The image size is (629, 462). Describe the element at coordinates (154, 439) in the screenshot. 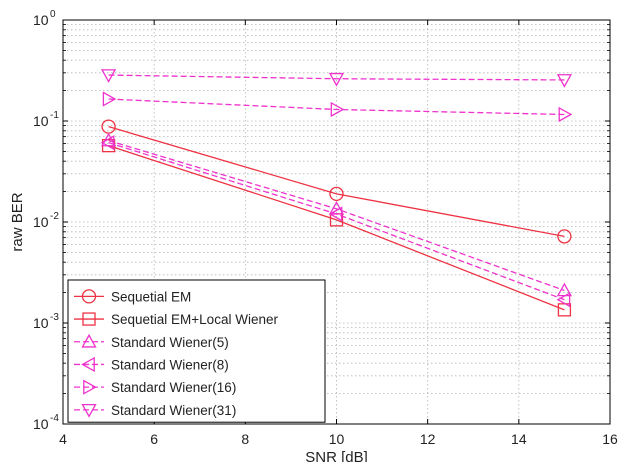

I see `x-tick-label: 6` at that location.